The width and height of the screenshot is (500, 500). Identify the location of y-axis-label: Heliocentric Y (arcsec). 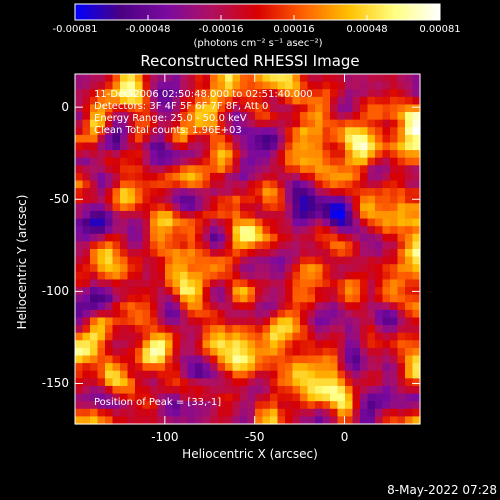
(22, 262).